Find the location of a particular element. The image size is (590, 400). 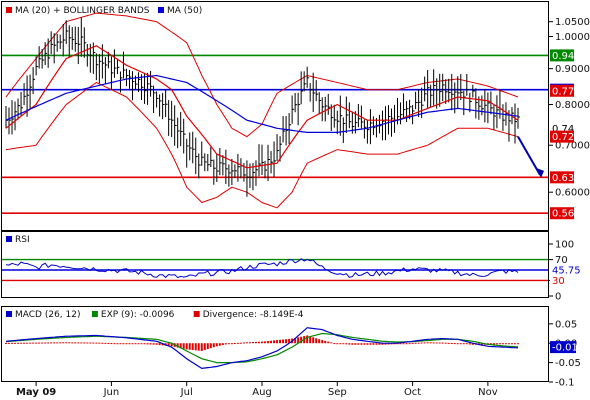

value-tag-0.72 is located at coordinates (562, 136).